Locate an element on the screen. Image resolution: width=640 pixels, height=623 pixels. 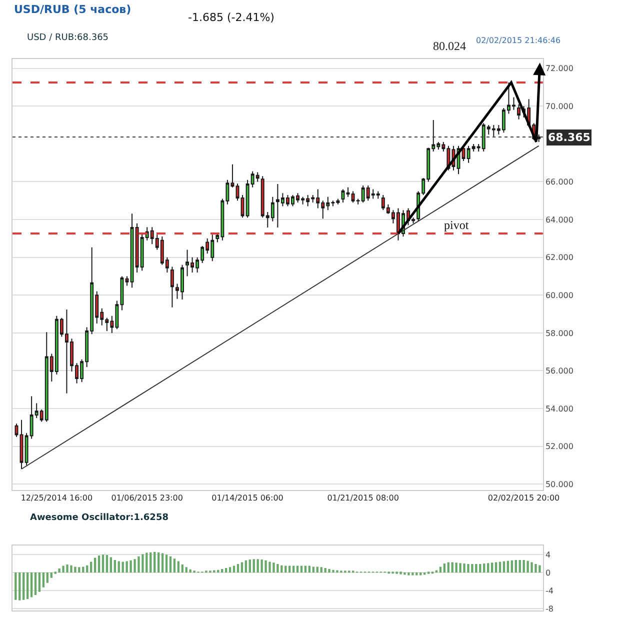
y-tick-label: 60.000 is located at coordinates (559, 295).